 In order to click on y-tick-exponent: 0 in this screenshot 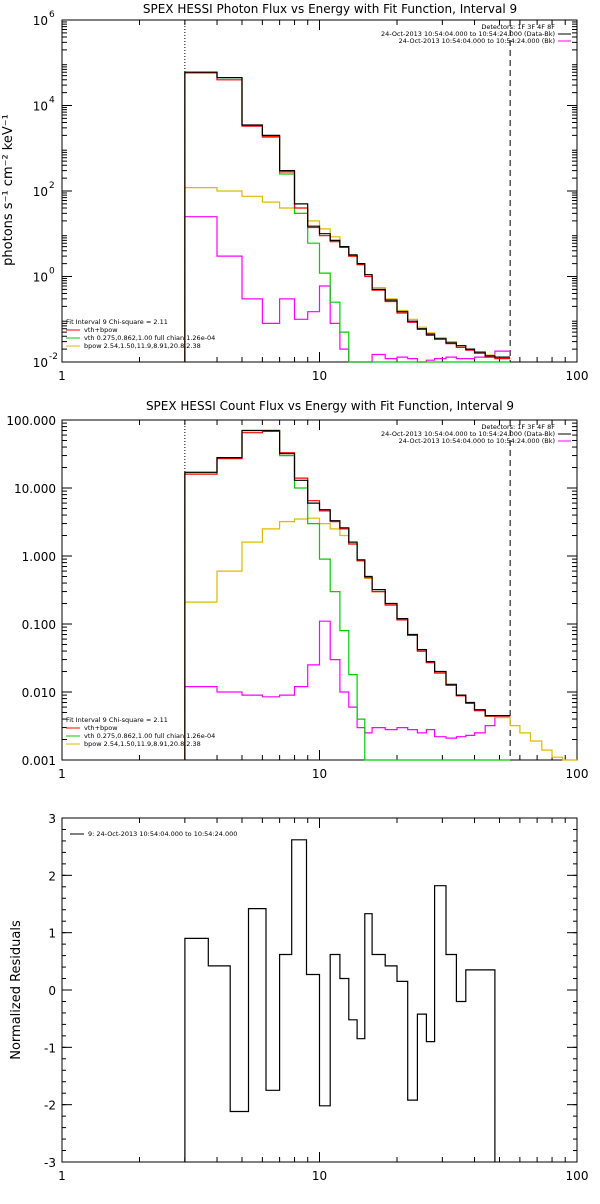, I will do `click(52, 272)`.